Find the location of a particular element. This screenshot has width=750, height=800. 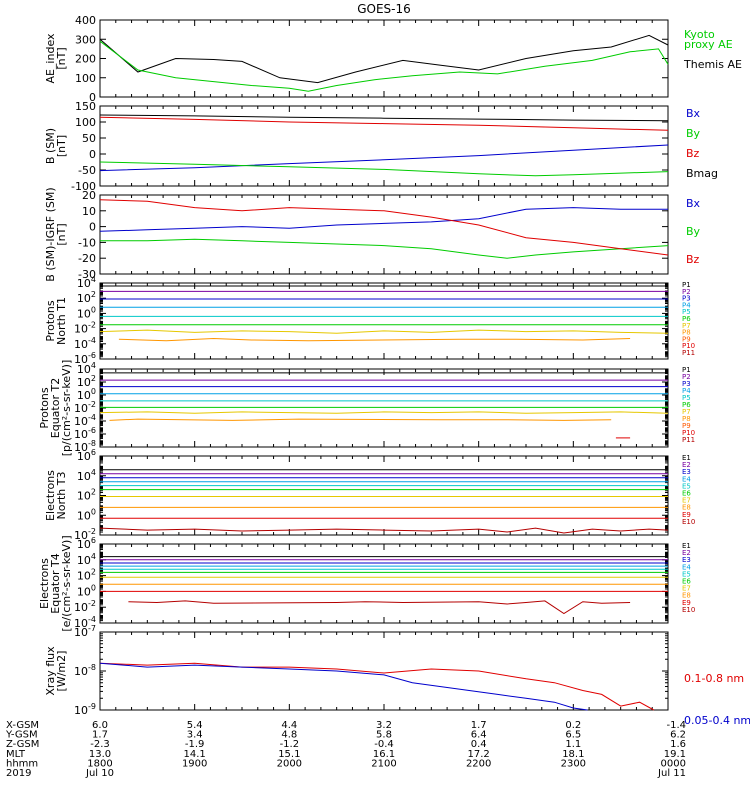

legend-entry: P3 is located at coordinates (686, 384).